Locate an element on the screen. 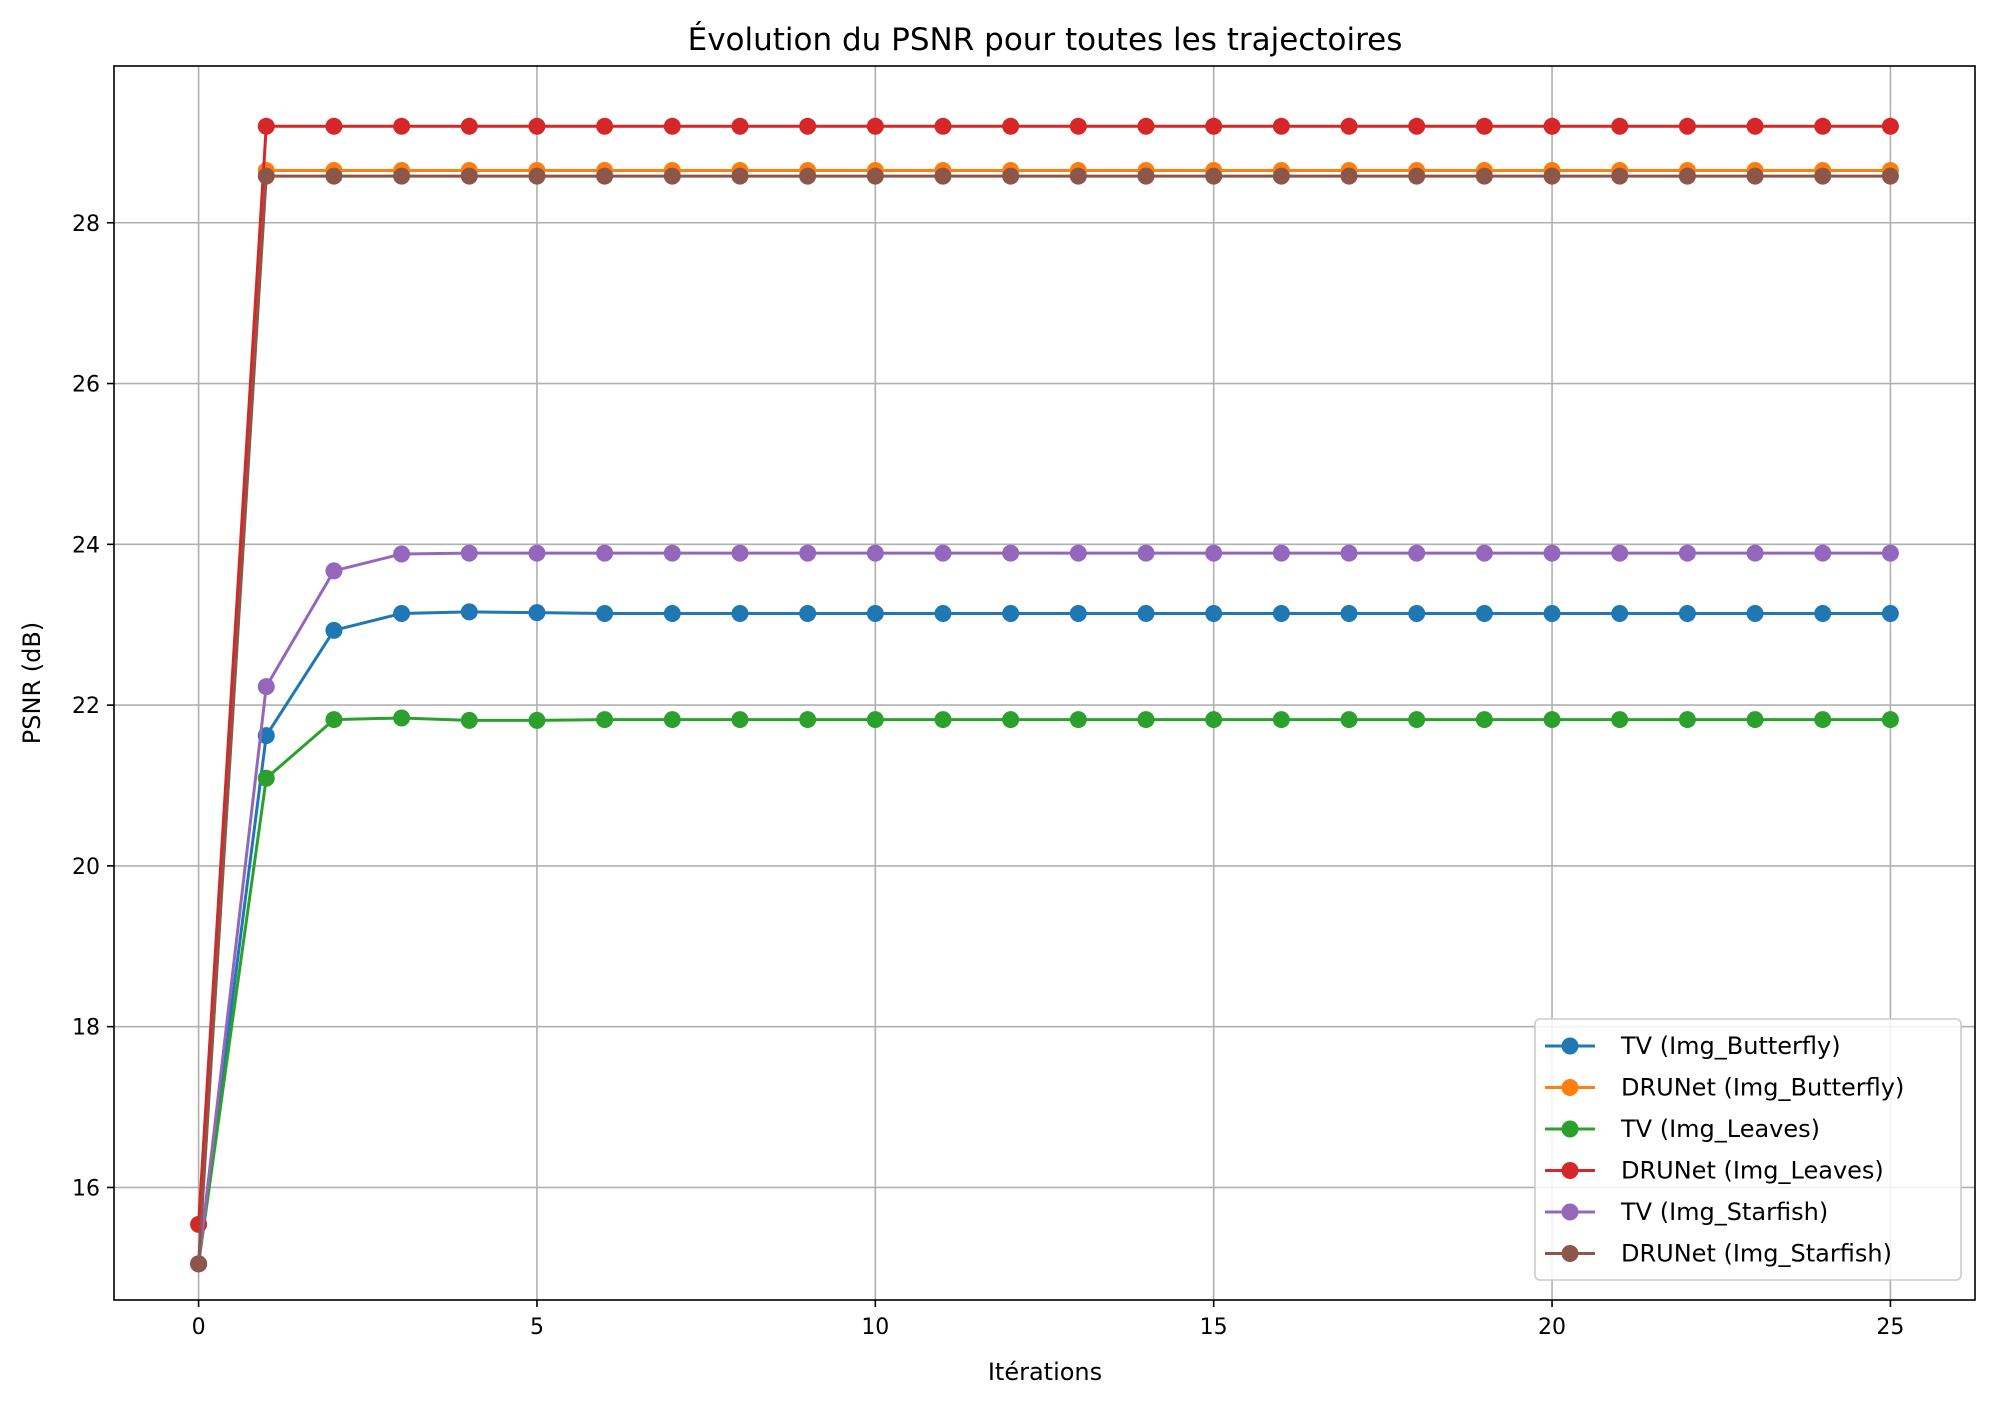  legend-label: DRUNet (Img_Leaves) is located at coordinates (1752, 1171).